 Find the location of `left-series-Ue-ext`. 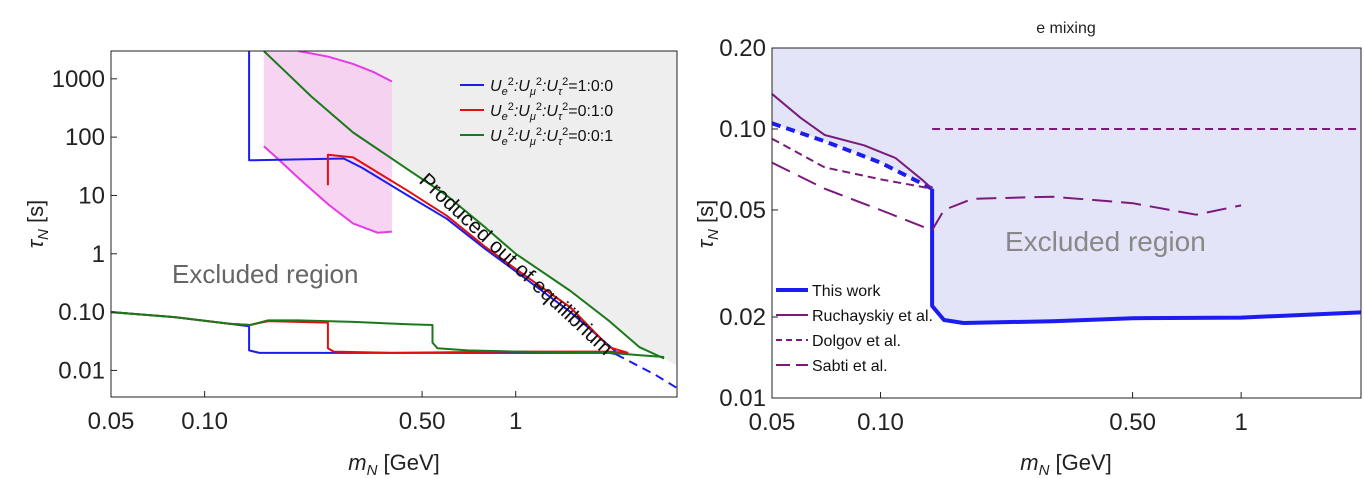

left-series-Ue-ext is located at coordinates (646, 371).